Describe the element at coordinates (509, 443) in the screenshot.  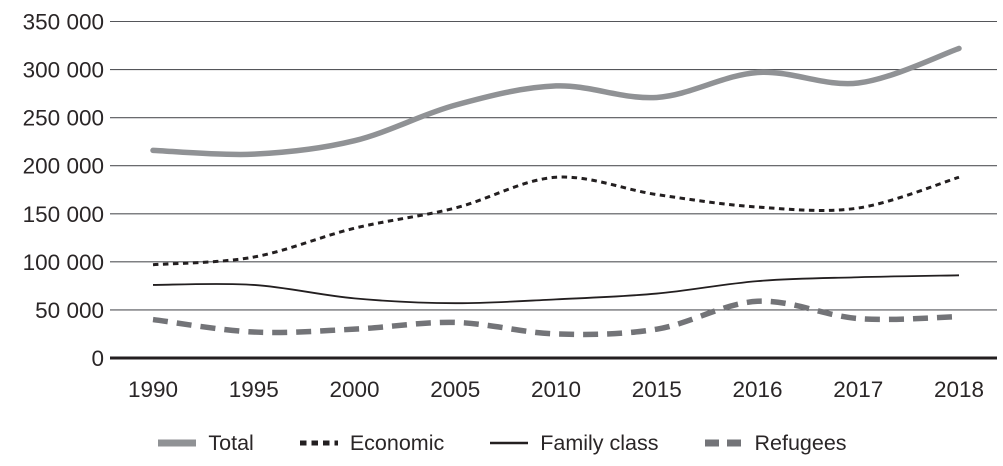
I see `legend-swatch-family-class-icon` at that location.